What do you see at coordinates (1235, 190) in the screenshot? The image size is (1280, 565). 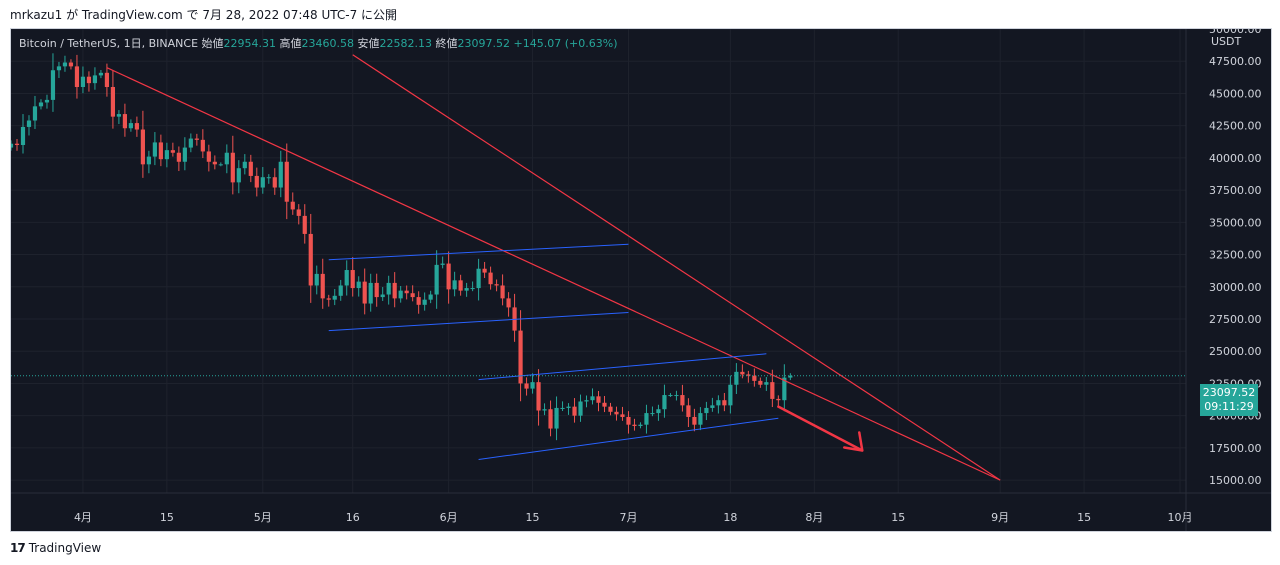 I see `y-tick-label: 37500.00` at bounding box center [1235, 190].